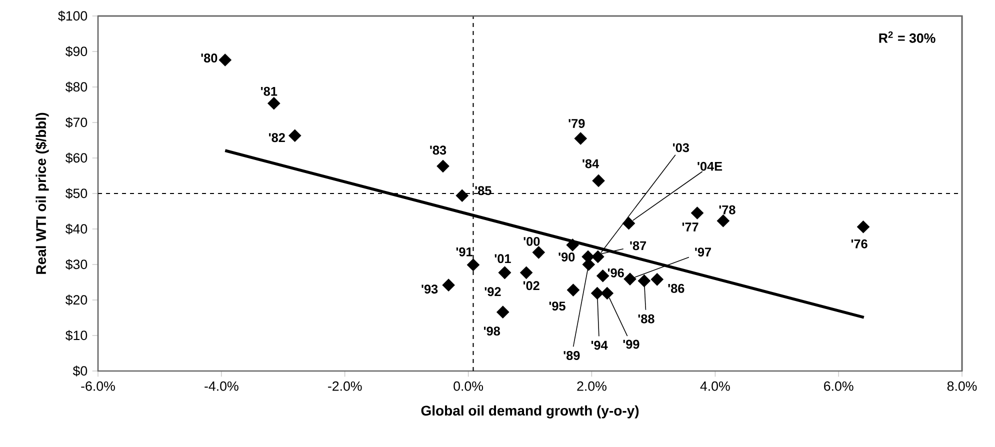  I want to click on annotation: '80, so click(209, 58).